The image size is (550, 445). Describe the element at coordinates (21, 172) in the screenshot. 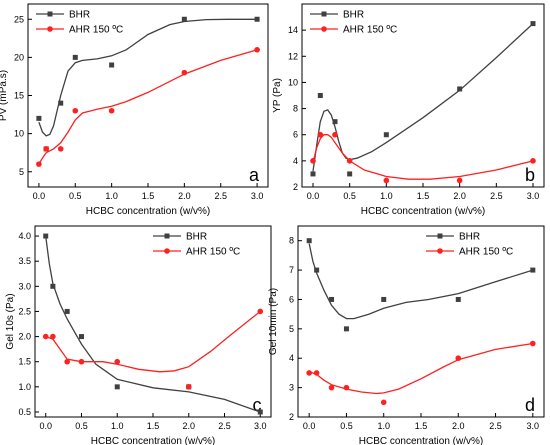

I see `y-tick-label: 5` at that location.